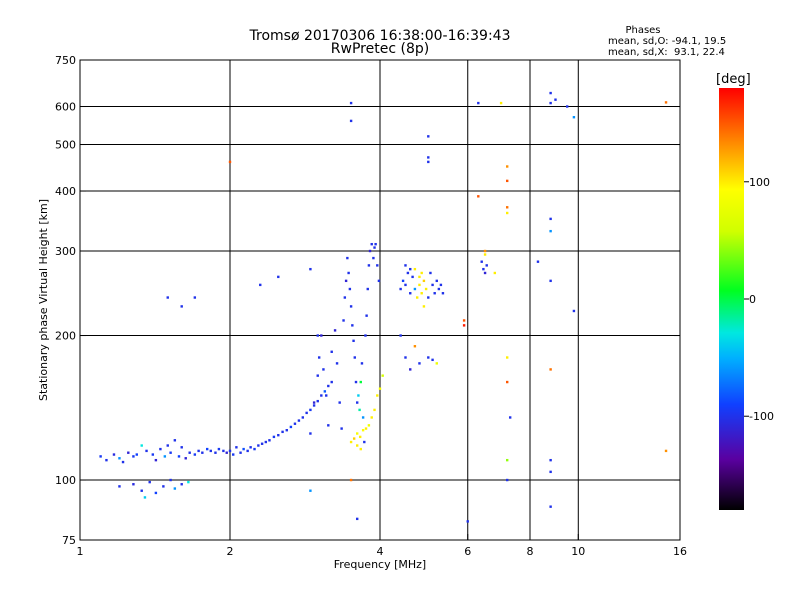 Image resolution: width=800 pixels, height=600 pixels. I want to click on x-tick-label: 6, so click(467, 551).